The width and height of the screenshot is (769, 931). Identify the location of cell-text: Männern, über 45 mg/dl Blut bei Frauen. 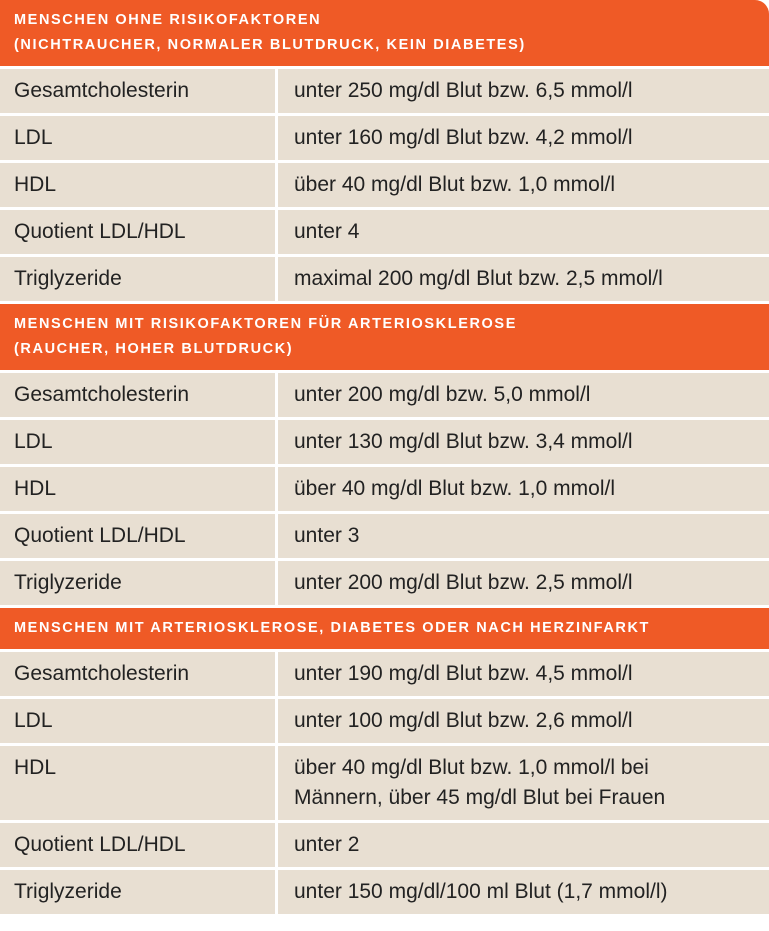
(480, 797).